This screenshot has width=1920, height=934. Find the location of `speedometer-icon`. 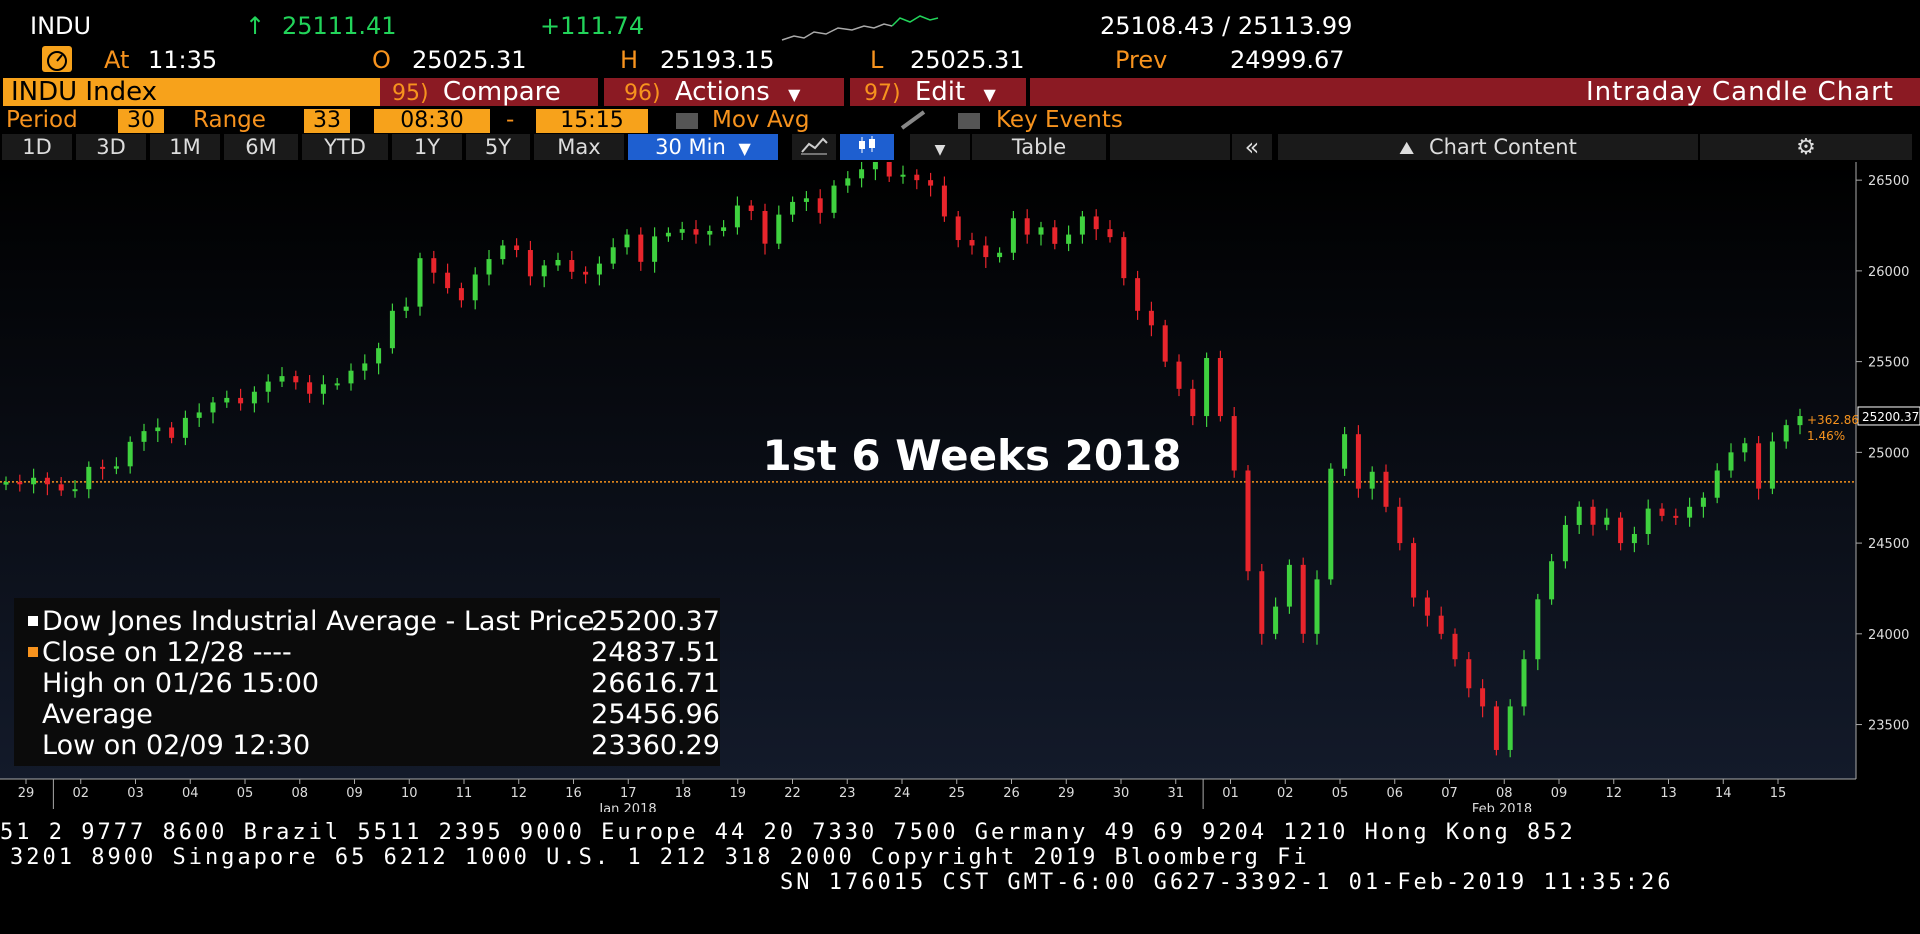

speedometer-icon is located at coordinates (57, 59).